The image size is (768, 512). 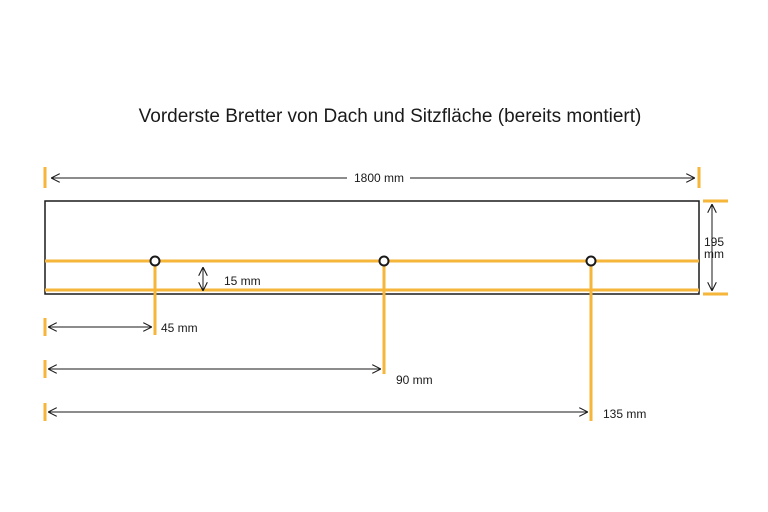 What do you see at coordinates (179, 328) in the screenshot?
I see `hole-1-label: 45 mm` at bounding box center [179, 328].